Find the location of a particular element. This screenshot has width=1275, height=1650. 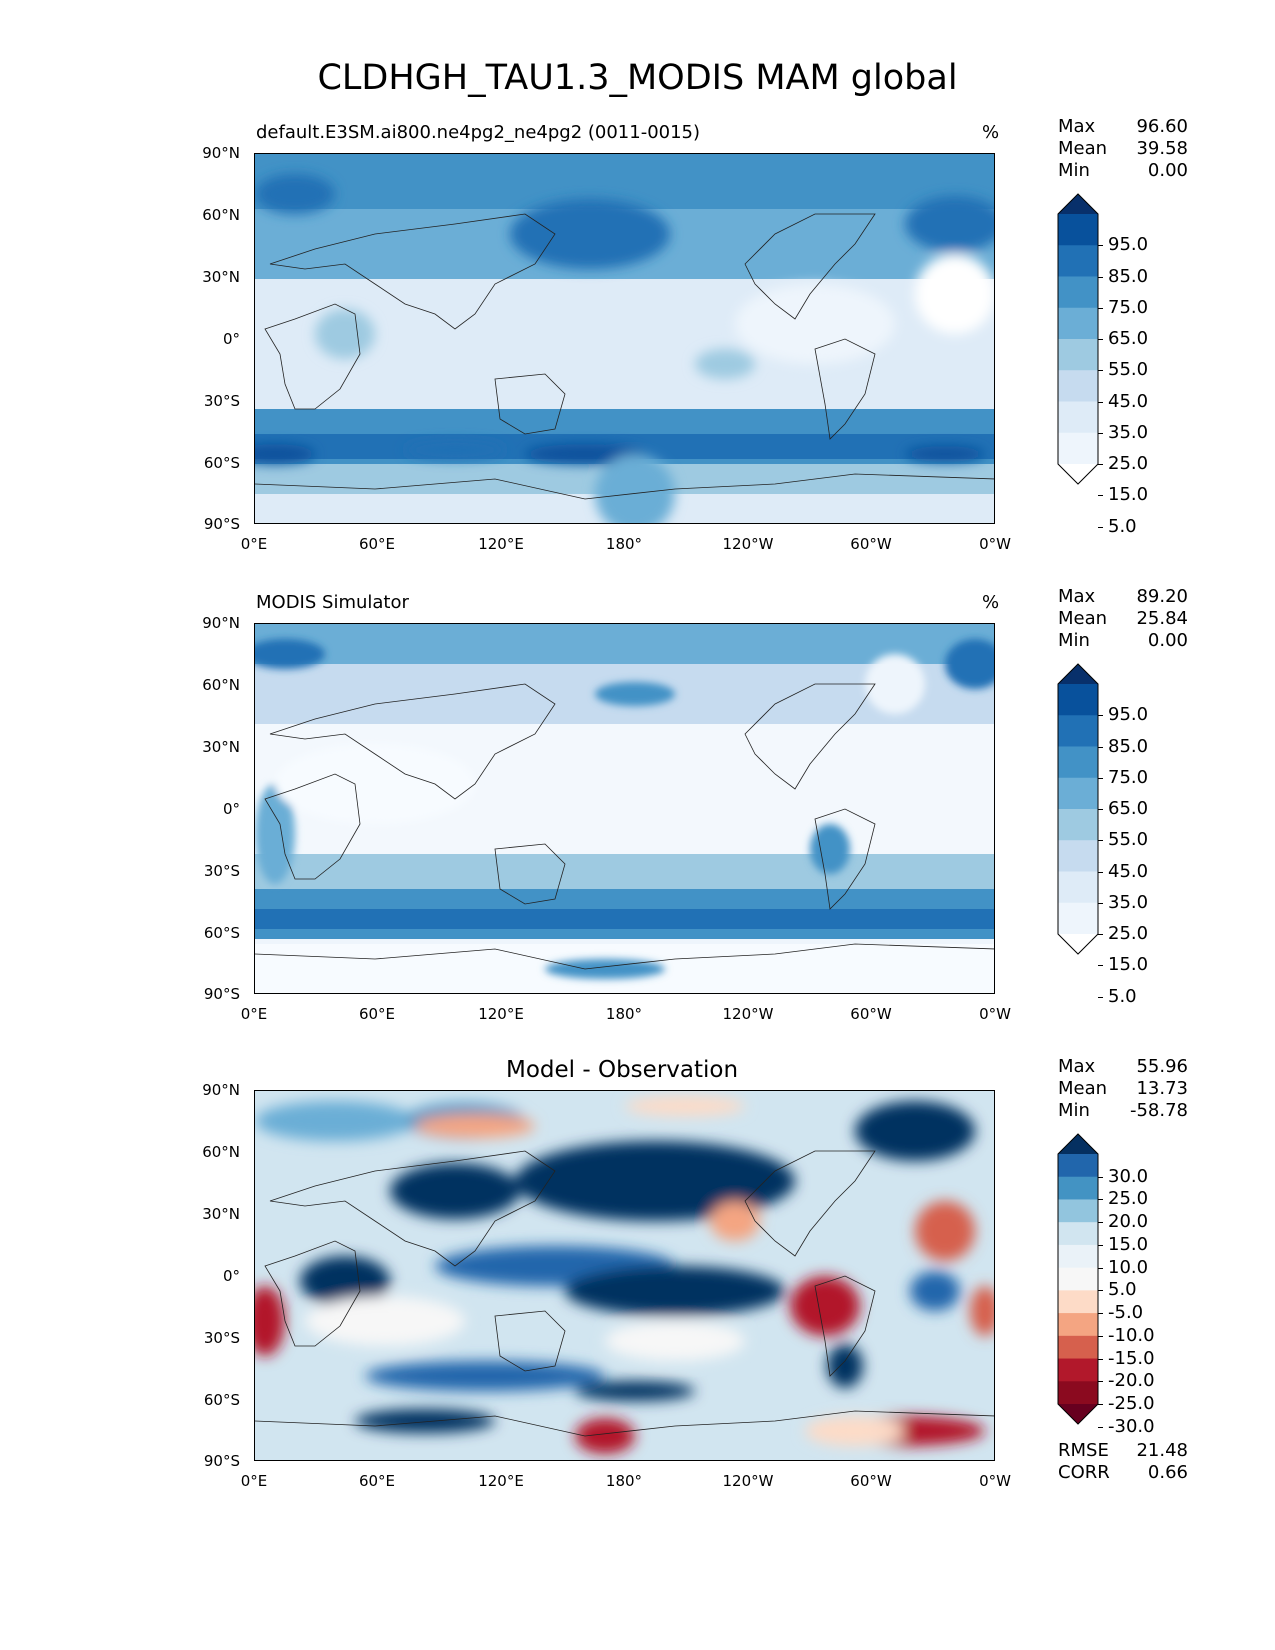

stat-value: -58.78 is located at coordinates (1158, 1110).